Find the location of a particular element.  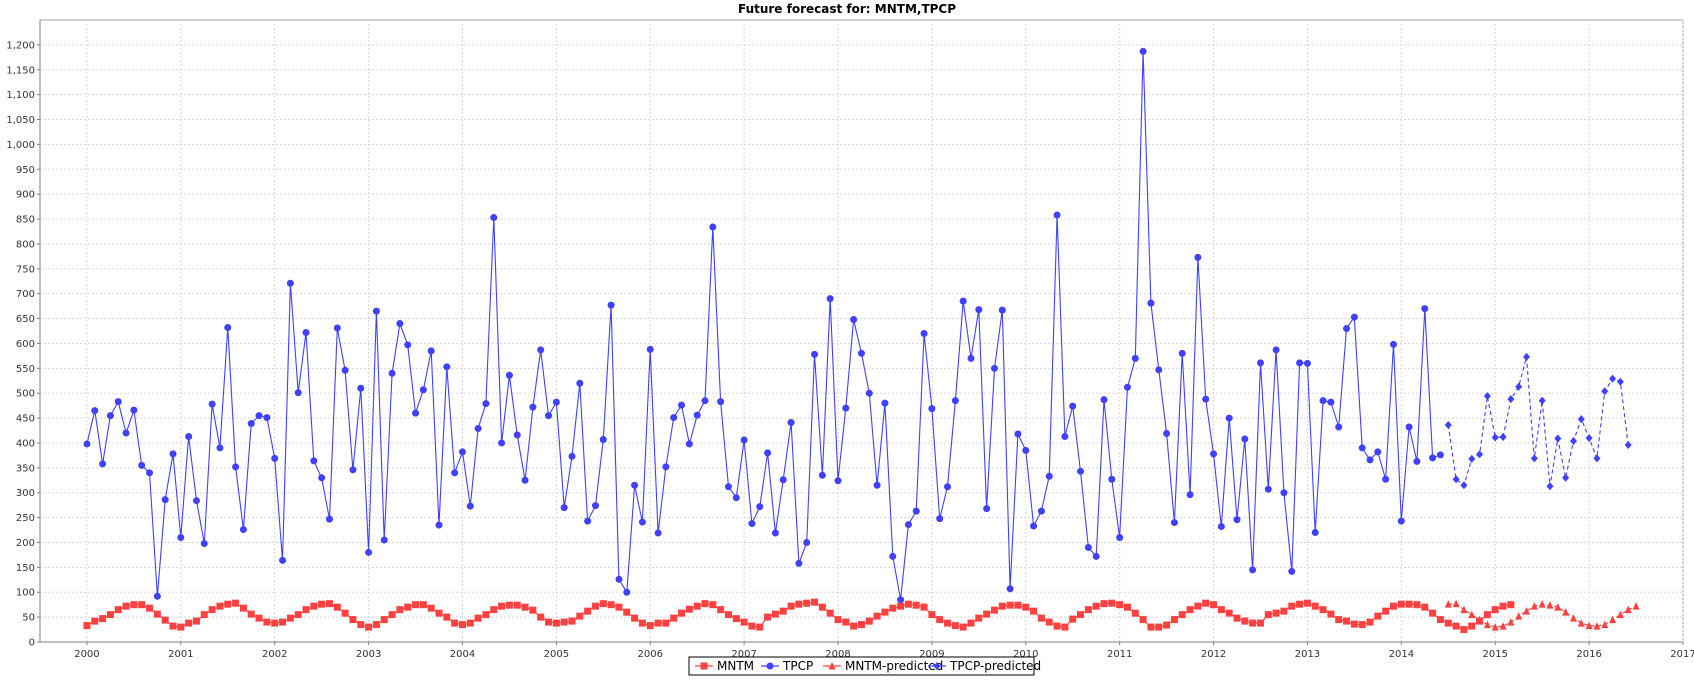

legend-label: TPCP is located at coordinates (797, 666).